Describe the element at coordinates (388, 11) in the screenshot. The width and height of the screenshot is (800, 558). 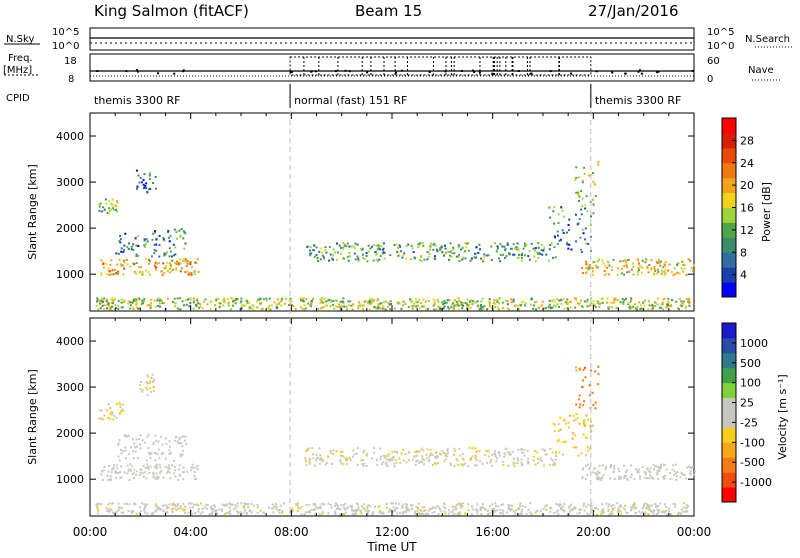
I see `beam-title: Beam 15` at that location.